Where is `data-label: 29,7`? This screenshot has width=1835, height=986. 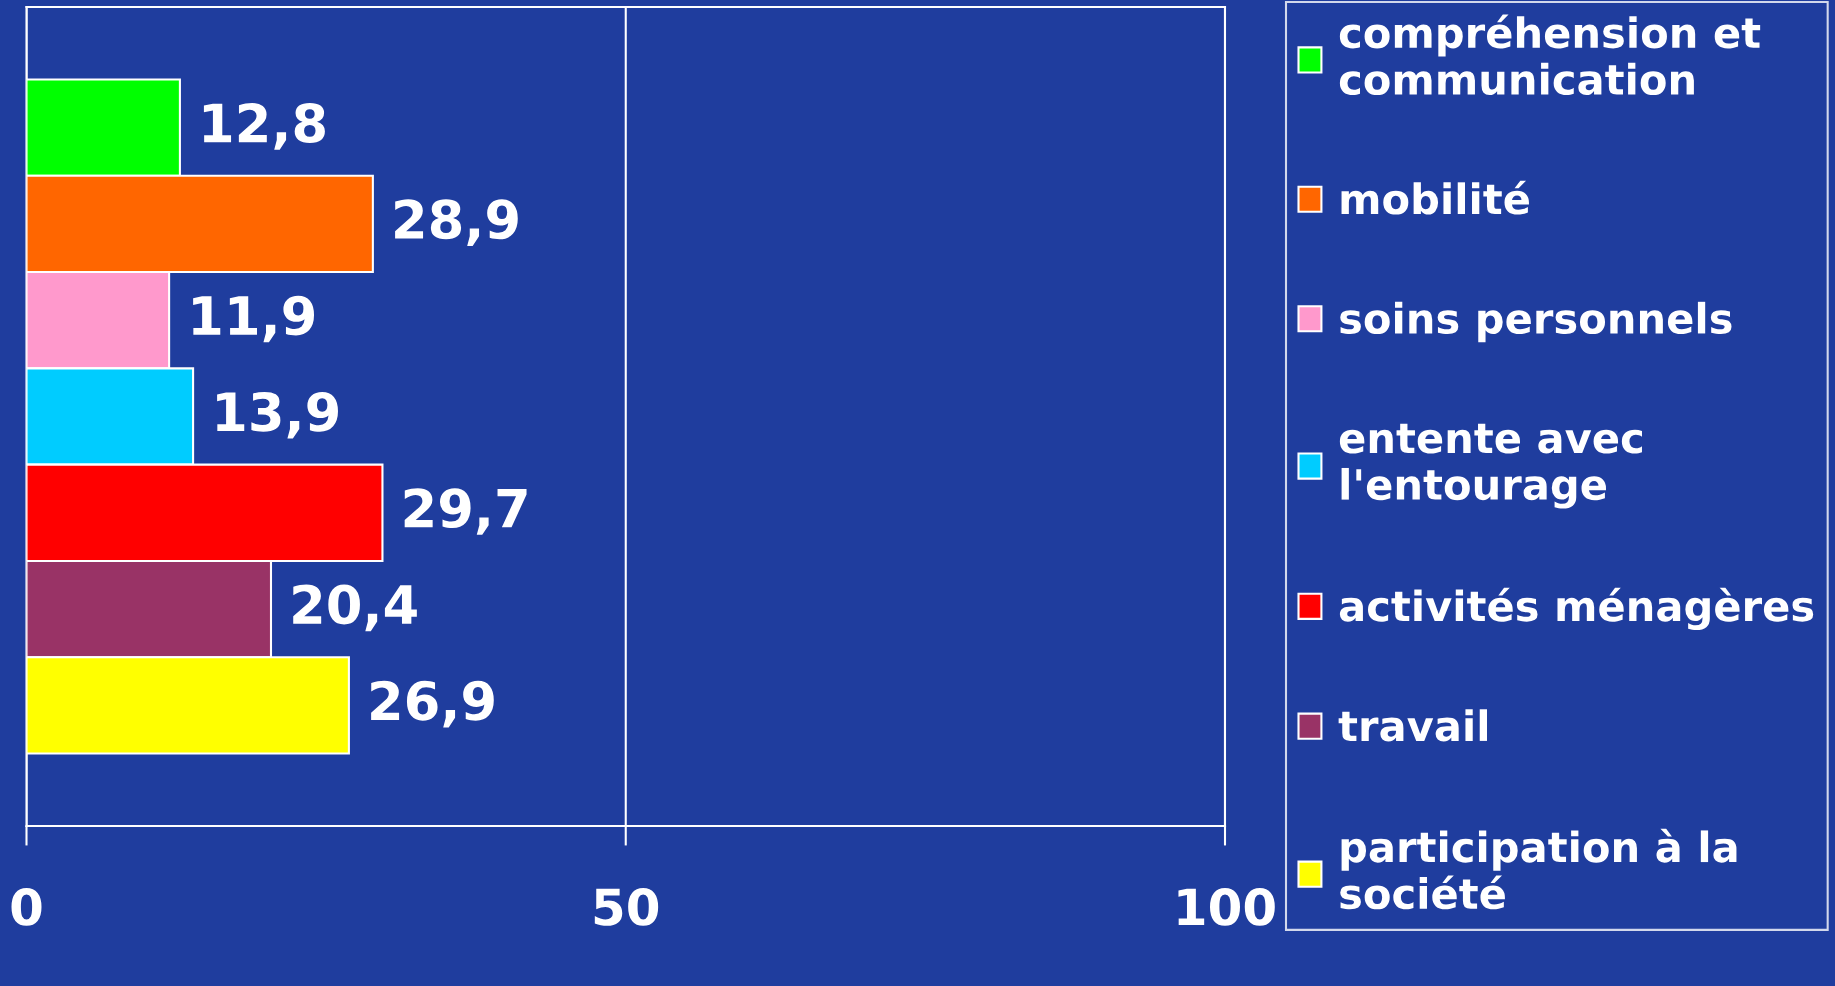
data-label: 29,7 is located at coordinates (465, 511).